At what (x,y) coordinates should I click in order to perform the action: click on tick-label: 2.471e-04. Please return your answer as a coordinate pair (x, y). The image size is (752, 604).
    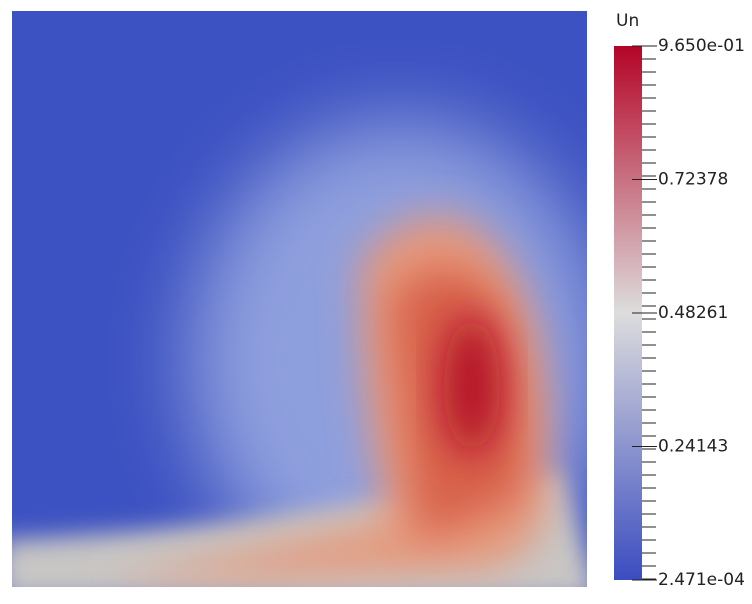
    Looking at the image, I should click on (701, 580).